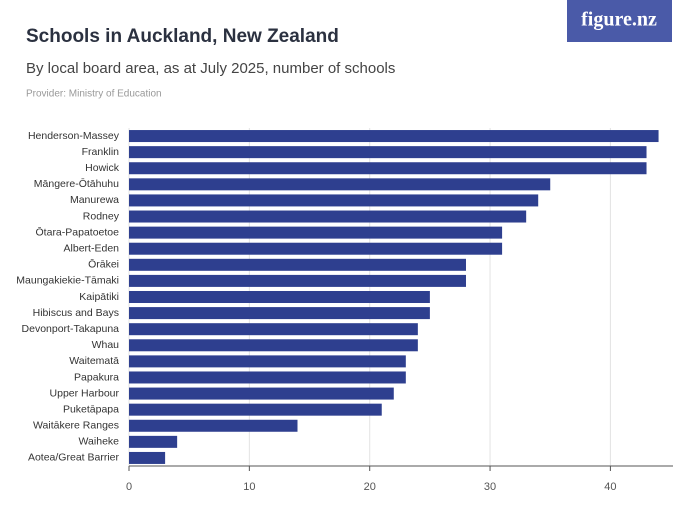 The height and width of the screenshot is (525, 700). What do you see at coordinates (76, 184) in the screenshot?
I see `y-tick-label: Māngere-Ōtāhuhu` at bounding box center [76, 184].